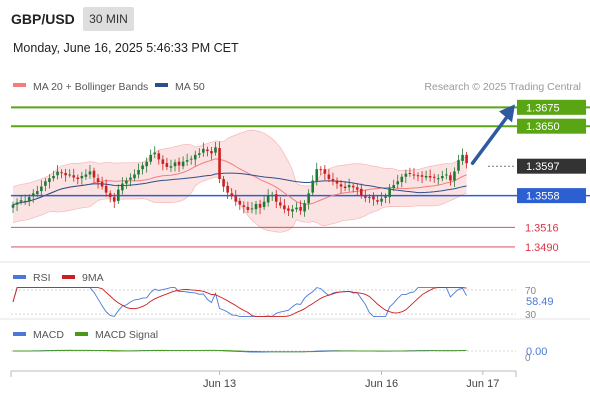 The height and width of the screenshot is (400, 590). Describe the element at coordinates (239, 302) in the screenshot. I see `rsi-line` at that location.